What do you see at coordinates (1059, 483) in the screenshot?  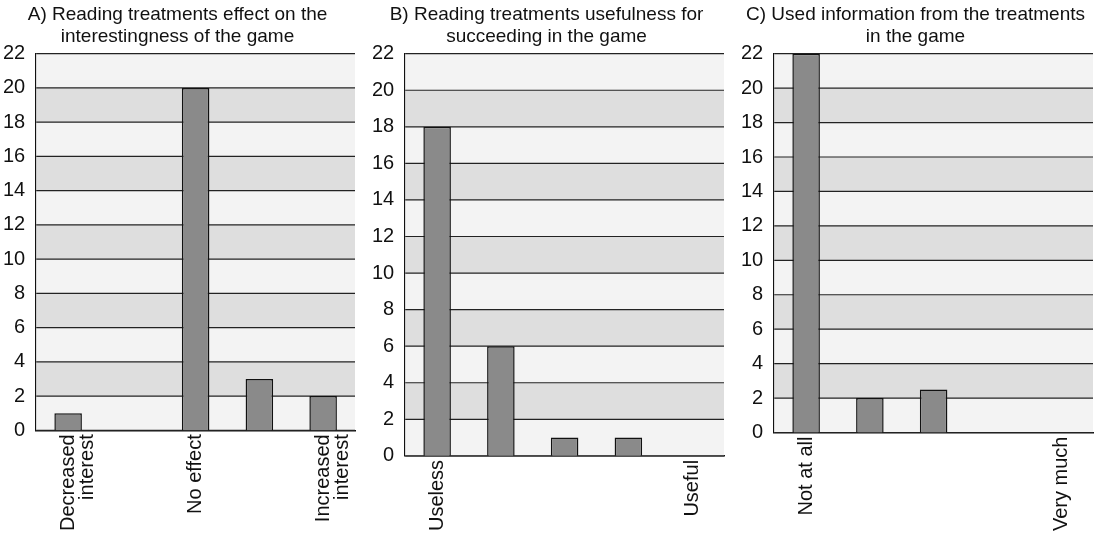 I see `x-tick-label: Very much` at bounding box center [1059, 483].